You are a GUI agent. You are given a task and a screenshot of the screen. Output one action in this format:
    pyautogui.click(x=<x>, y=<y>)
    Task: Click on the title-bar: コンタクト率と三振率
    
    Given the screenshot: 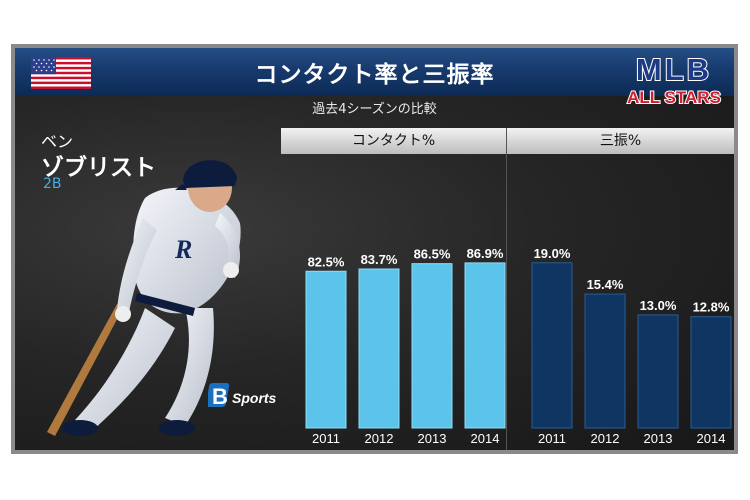 What is the action you would take?
    pyautogui.click(x=374, y=72)
    